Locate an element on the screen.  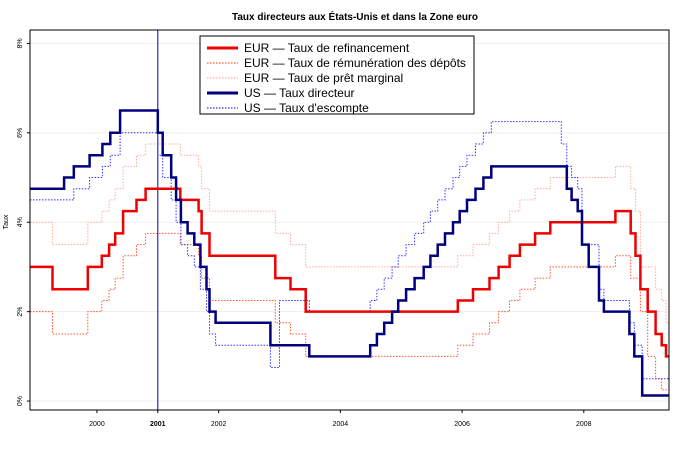
legend-label-4: US — Taux d'escompte is located at coordinates (306, 108).